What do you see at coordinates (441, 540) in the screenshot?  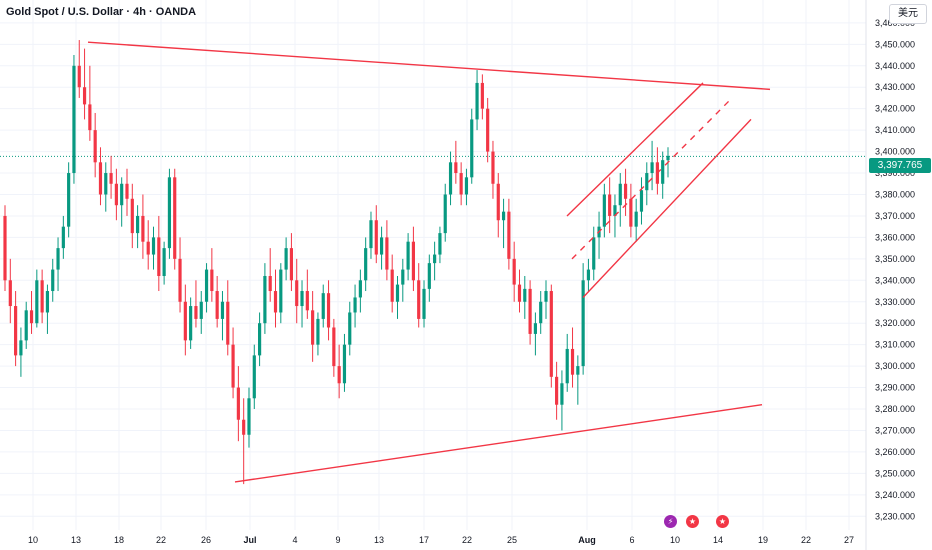 I see `time-axis: 10 13 18 22 26 Jul 4 9 13 17 22 25 Aug 6 10 14 19 22 27` at bounding box center [441, 540].